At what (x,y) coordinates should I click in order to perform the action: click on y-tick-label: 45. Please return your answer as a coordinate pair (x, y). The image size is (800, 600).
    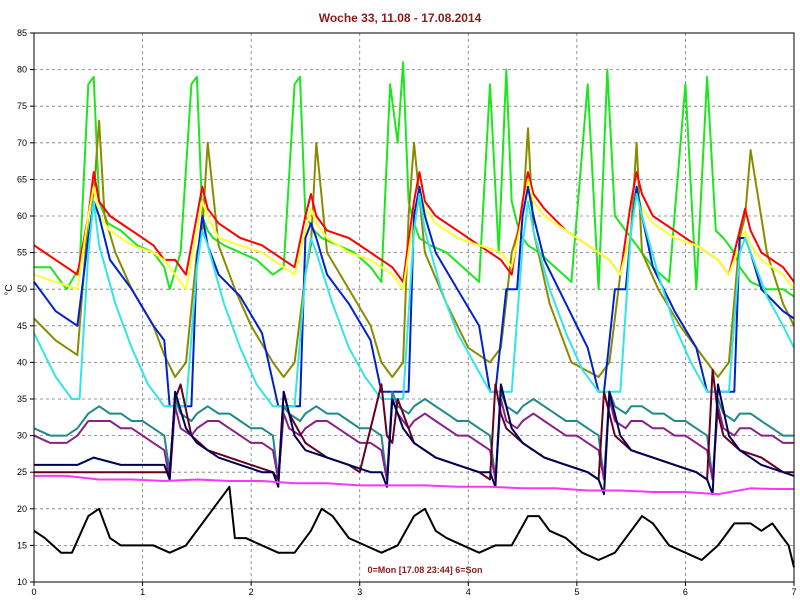
    Looking at the image, I should click on (22, 326).